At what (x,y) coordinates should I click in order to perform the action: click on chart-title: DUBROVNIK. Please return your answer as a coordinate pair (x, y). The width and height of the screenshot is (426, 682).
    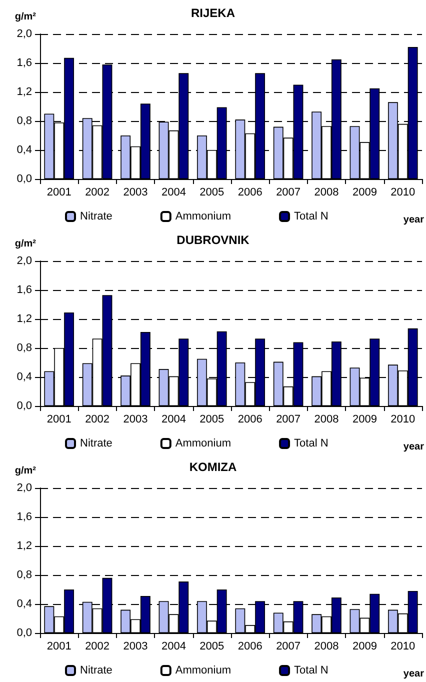
    Looking at the image, I should click on (213, 240).